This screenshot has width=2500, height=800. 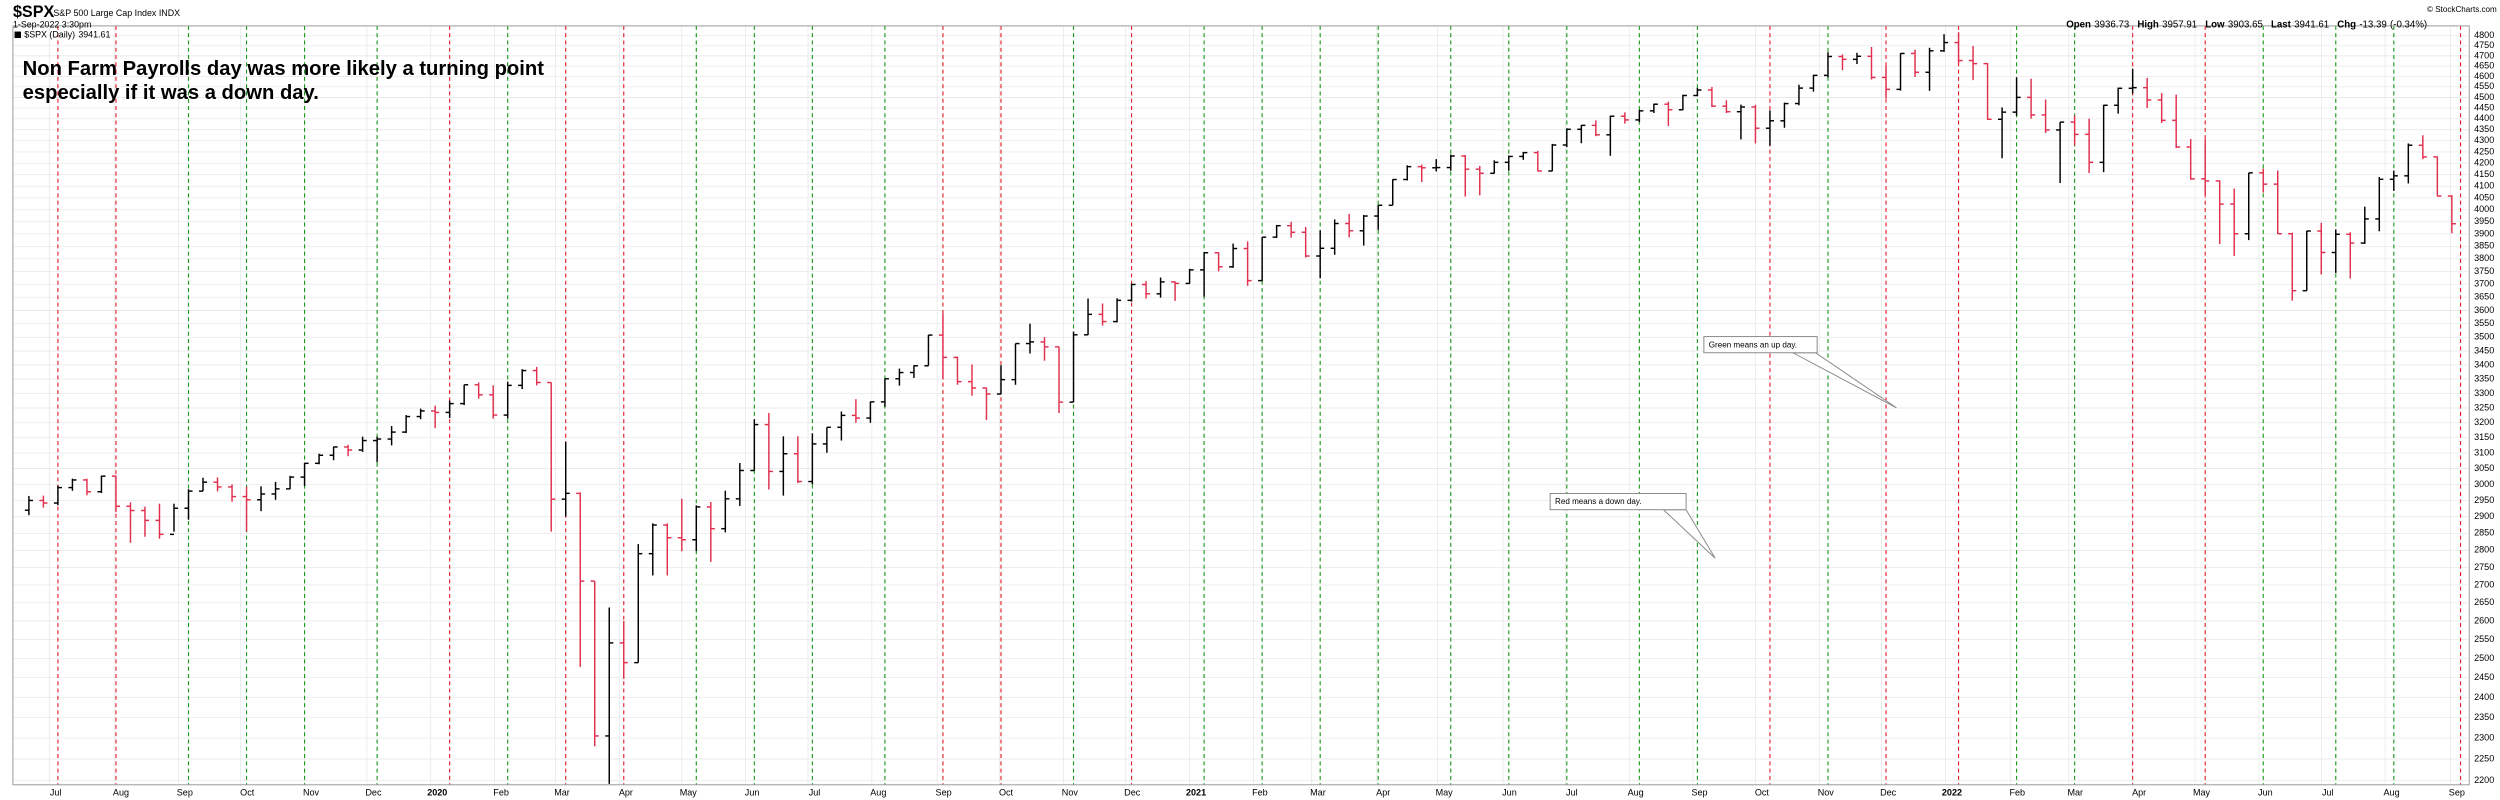 What do you see at coordinates (2484, 658) in the screenshot?
I see `y-tick-label: 2500` at bounding box center [2484, 658].